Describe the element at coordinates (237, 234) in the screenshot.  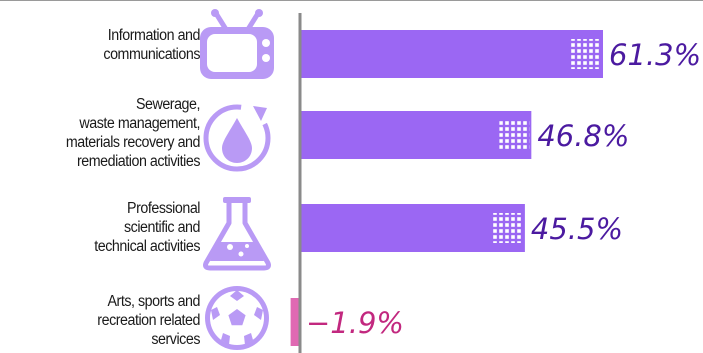
I see `lab-flask-icon` at that location.